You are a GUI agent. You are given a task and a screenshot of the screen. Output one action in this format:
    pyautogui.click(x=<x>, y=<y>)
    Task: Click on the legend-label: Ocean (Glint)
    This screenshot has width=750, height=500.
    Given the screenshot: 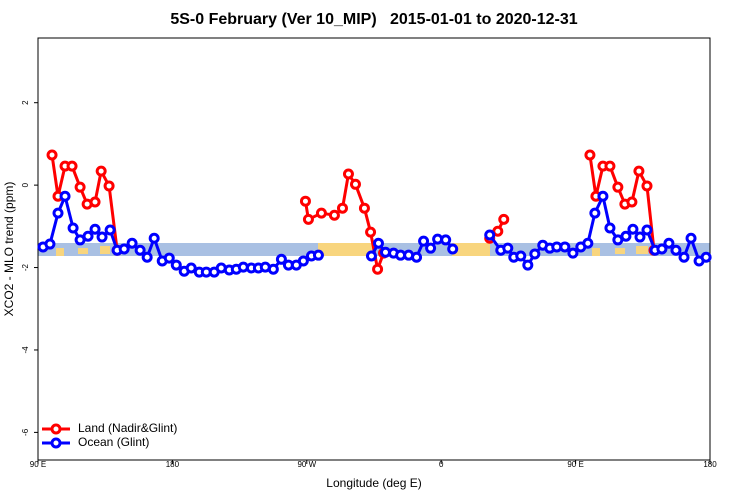 What is the action you would take?
    pyautogui.click(x=113, y=442)
    